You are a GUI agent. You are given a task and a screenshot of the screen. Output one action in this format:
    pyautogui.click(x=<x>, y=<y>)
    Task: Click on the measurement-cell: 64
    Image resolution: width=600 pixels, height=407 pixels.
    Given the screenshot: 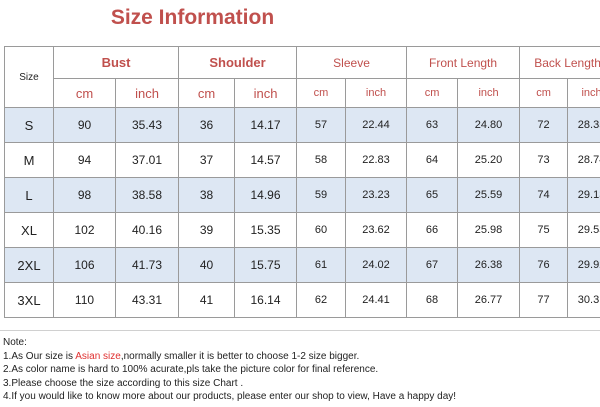 What is the action you would take?
    pyautogui.click(x=432, y=160)
    